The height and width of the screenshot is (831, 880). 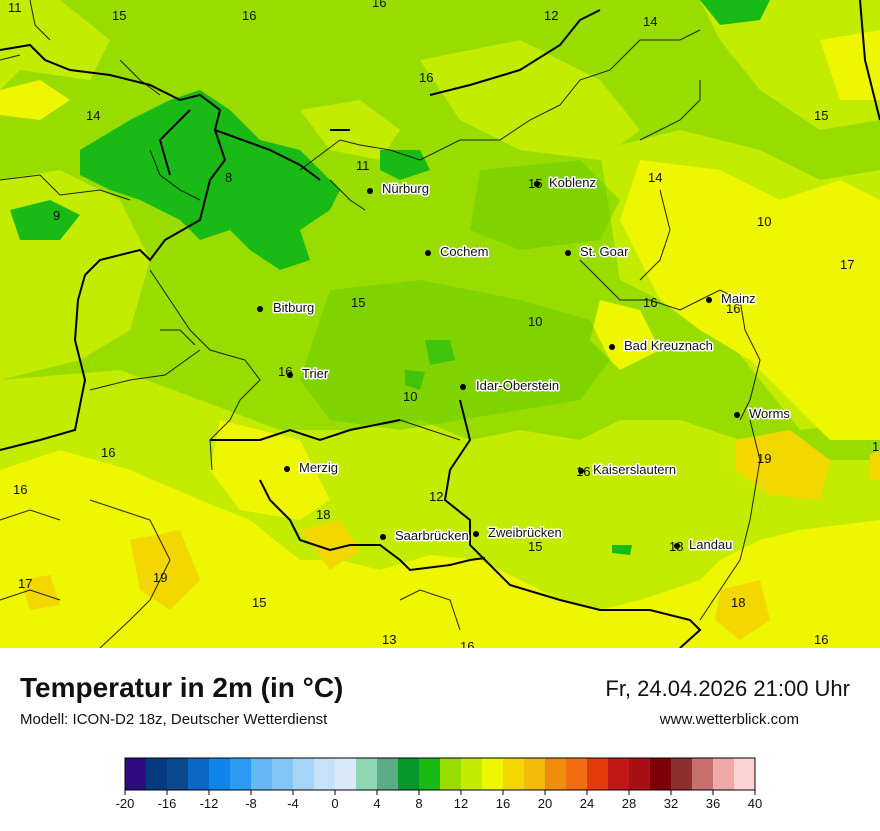 What do you see at coordinates (432, 535) in the screenshot?
I see `city-label-saarbrucken: Saarbrücken` at bounding box center [432, 535].